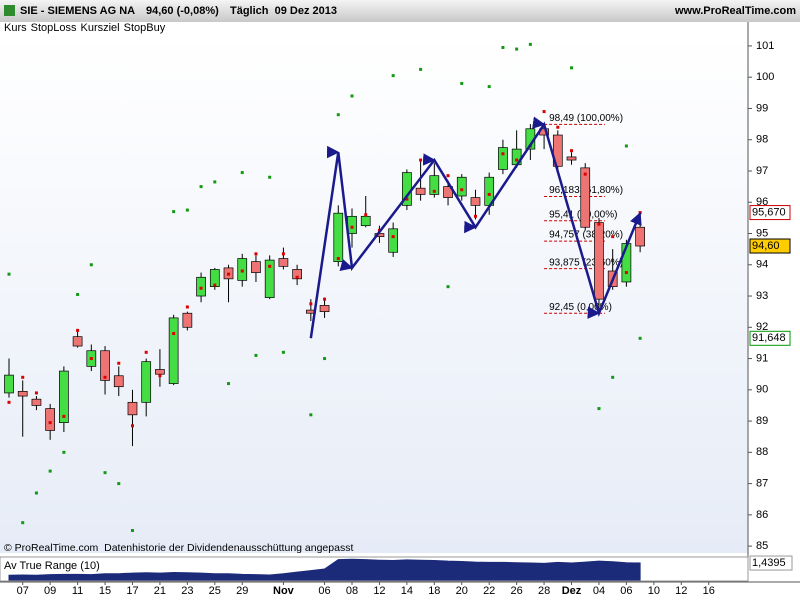 The width and height of the screenshot is (800, 600). Describe the element at coordinates (762, 265) in the screenshot. I see `y-tick-label: 94` at that location.